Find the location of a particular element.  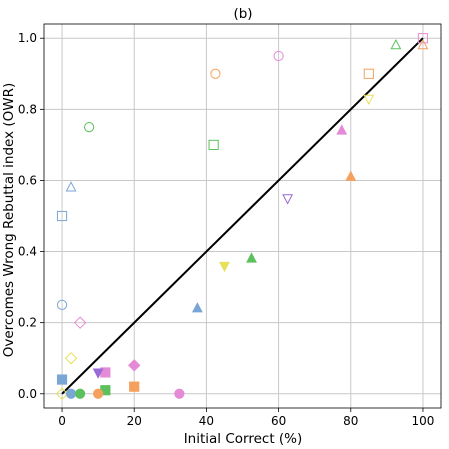

x-tick-label: 60 is located at coordinates (278, 421).